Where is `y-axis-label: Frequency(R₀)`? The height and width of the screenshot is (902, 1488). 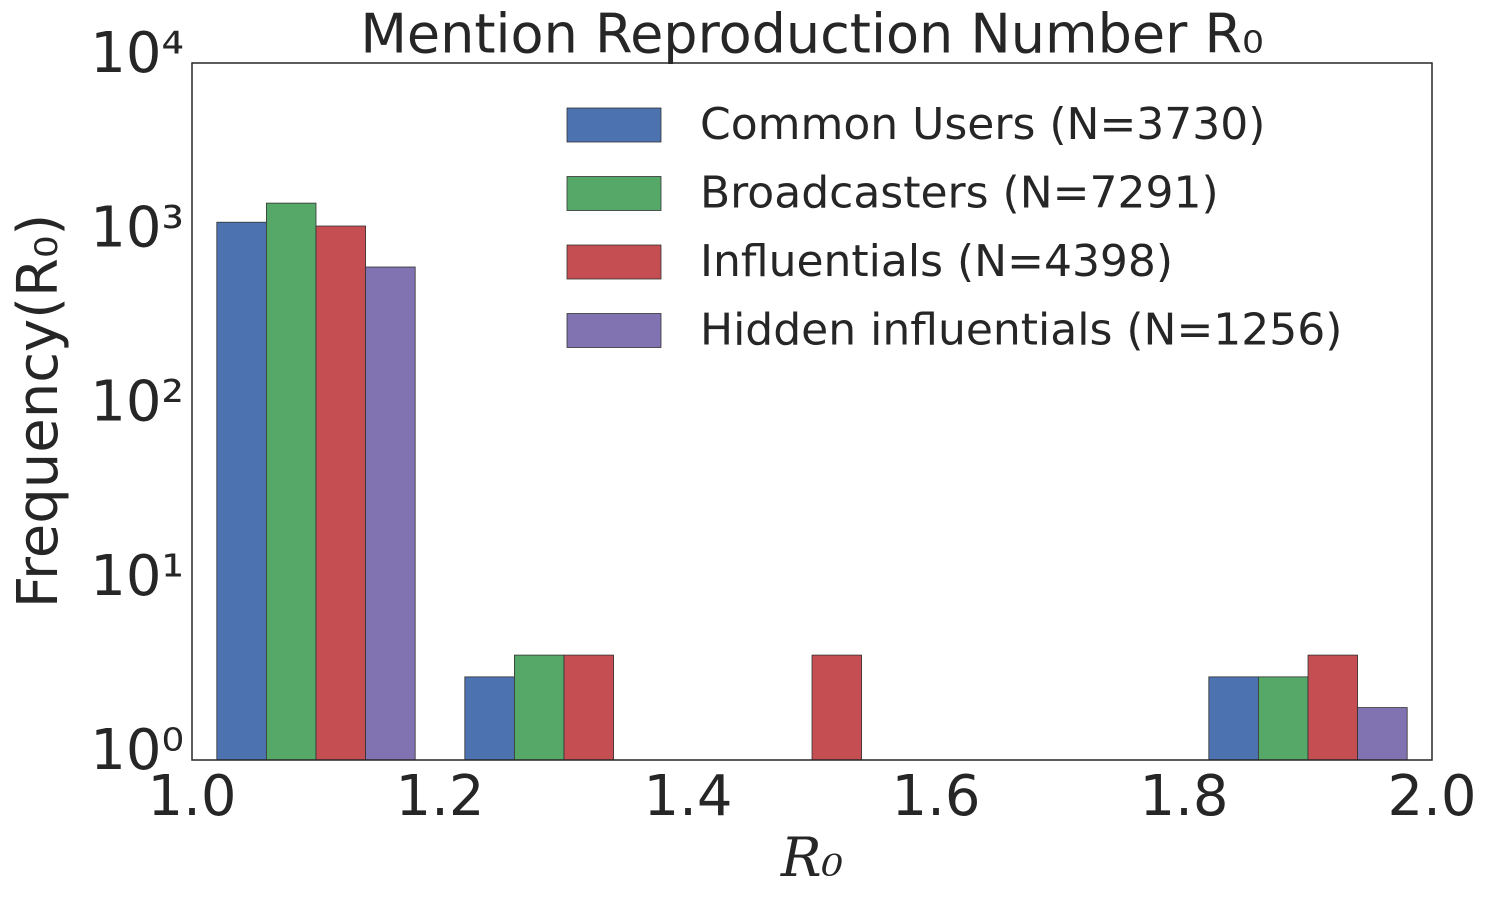
y-axis-label: Frequency(R₀) is located at coordinates (38, 411).